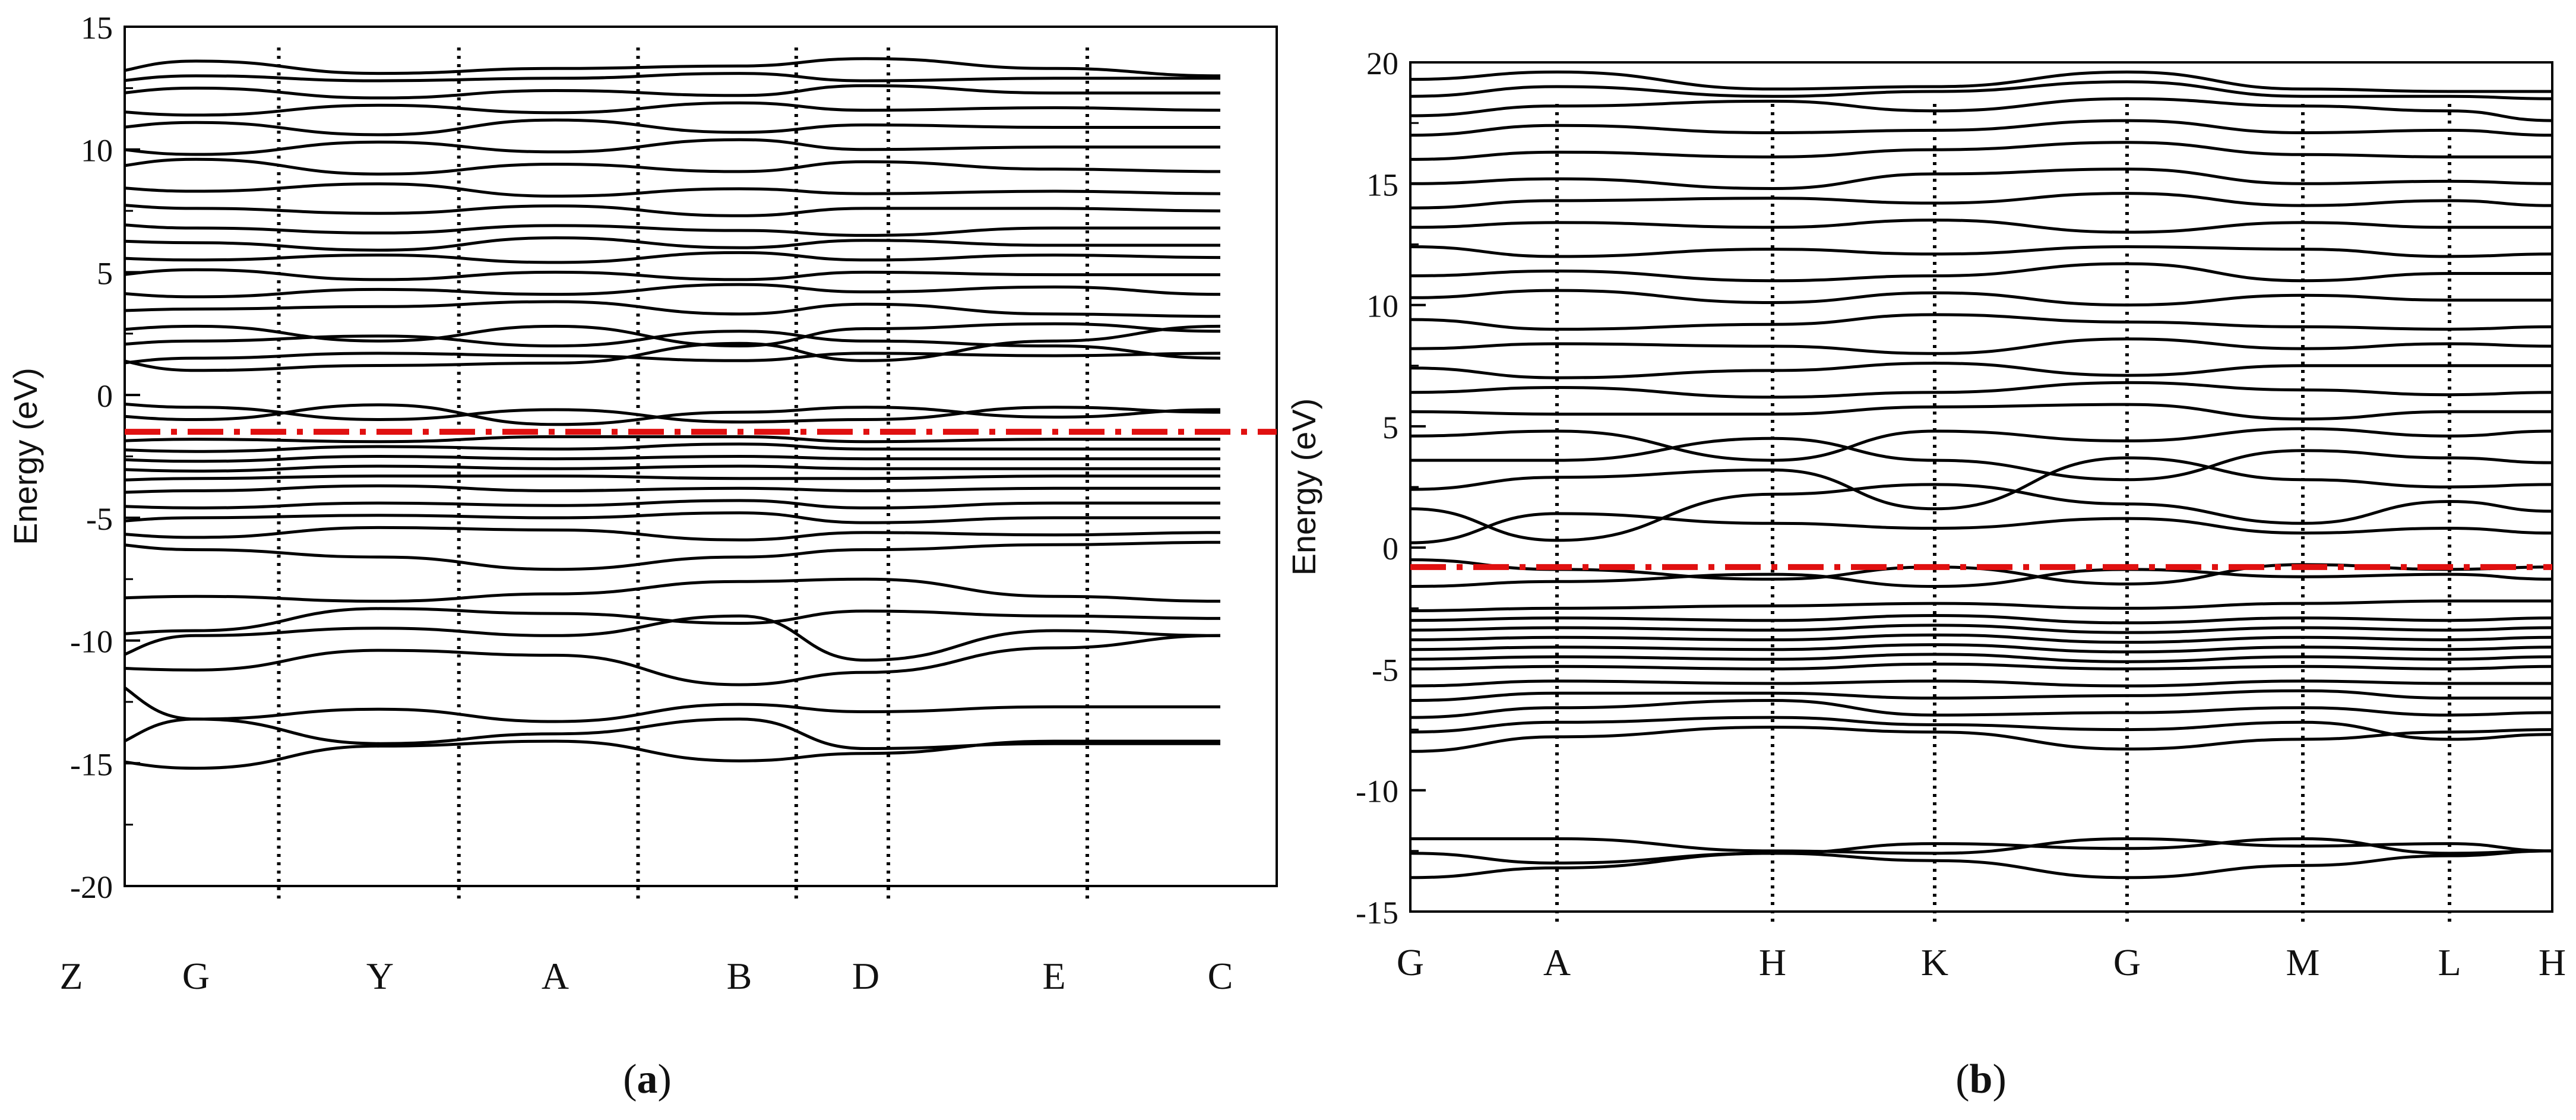  Describe the element at coordinates (1981, 1079) in the screenshot. I see `panel-caption: (b)` at that location.